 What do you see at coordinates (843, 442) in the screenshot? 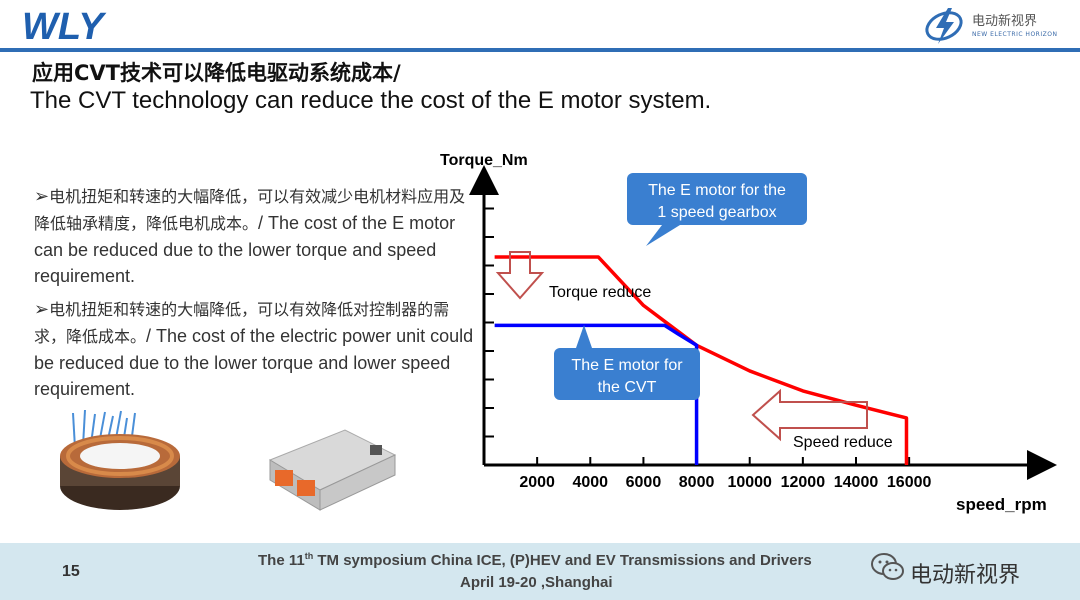
I see `speed-reduce-label: Speed reduce` at bounding box center [843, 442].